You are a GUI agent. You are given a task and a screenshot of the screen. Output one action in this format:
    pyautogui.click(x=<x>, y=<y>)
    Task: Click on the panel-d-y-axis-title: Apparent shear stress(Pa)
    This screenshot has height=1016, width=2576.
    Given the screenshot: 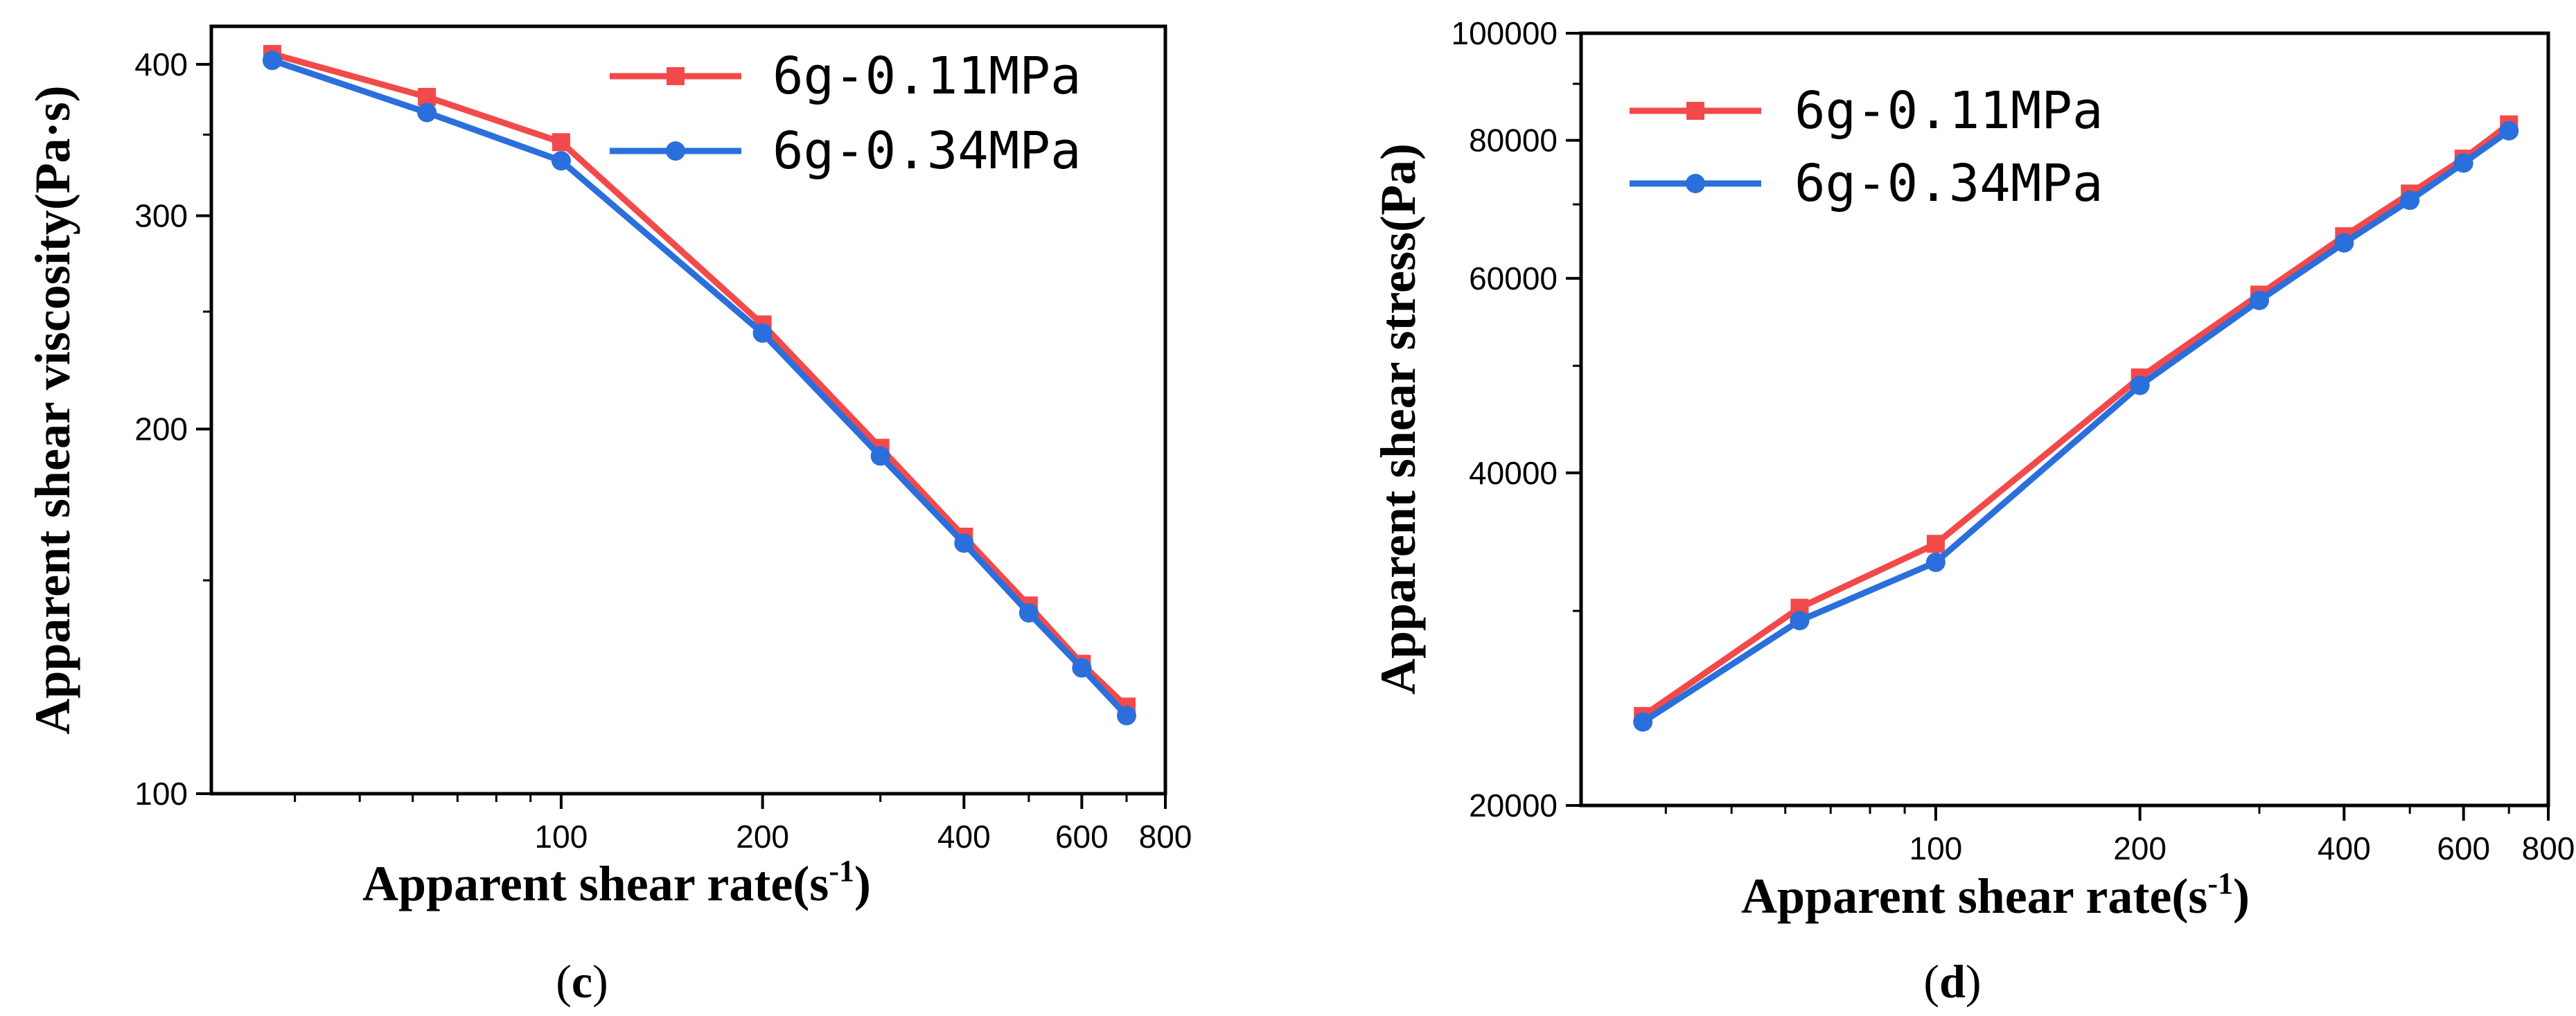 What is the action you would take?
    pyautogui.click(x=1398, y=419)
    